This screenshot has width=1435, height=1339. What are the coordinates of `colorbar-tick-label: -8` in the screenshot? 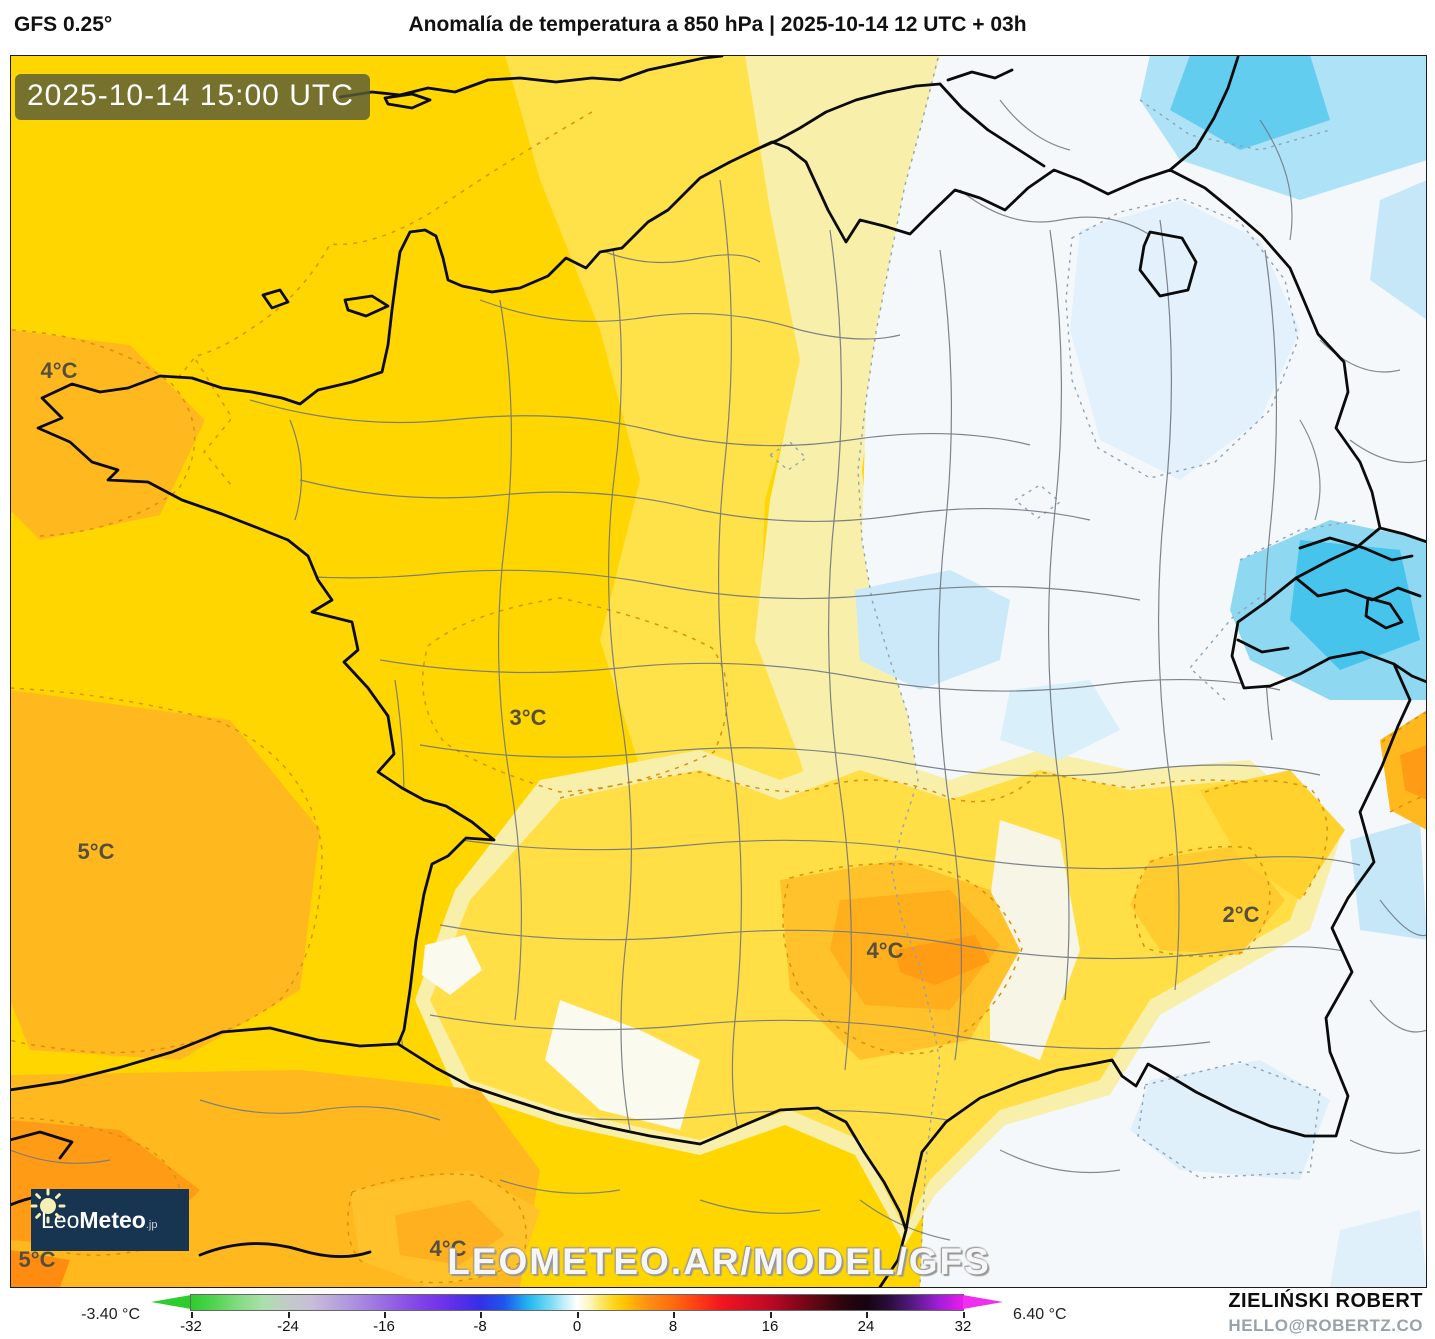 It's located at (480, 1326).